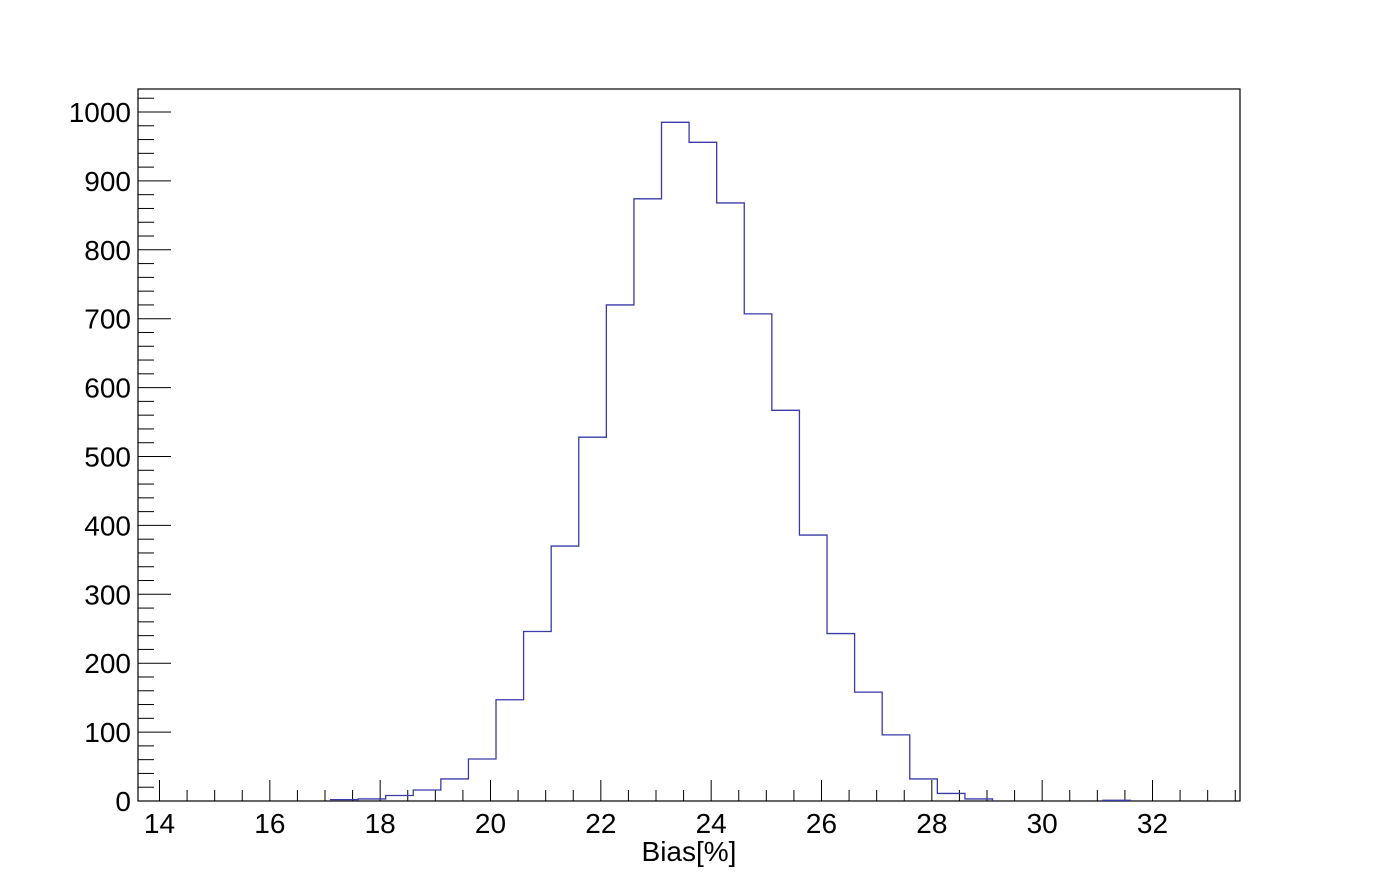 Image resolution: width=1377 pixels, height=891 pixels. Describe the element at coordinates (100, 112) in the screenshot. I see `y-tick-label: 1000` at that location.